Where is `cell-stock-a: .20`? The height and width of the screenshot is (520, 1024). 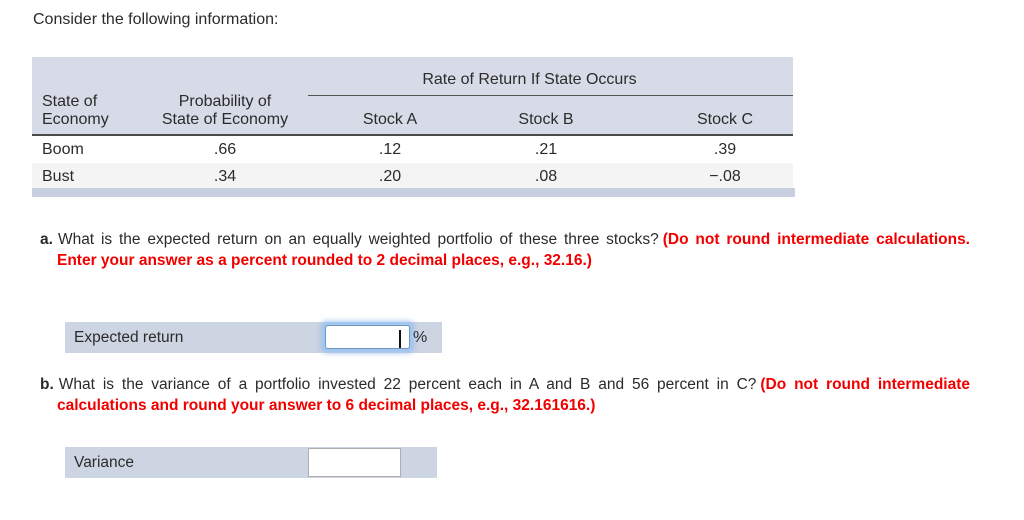 cell-stock-a: .20 is located at coordinates (390, 176).